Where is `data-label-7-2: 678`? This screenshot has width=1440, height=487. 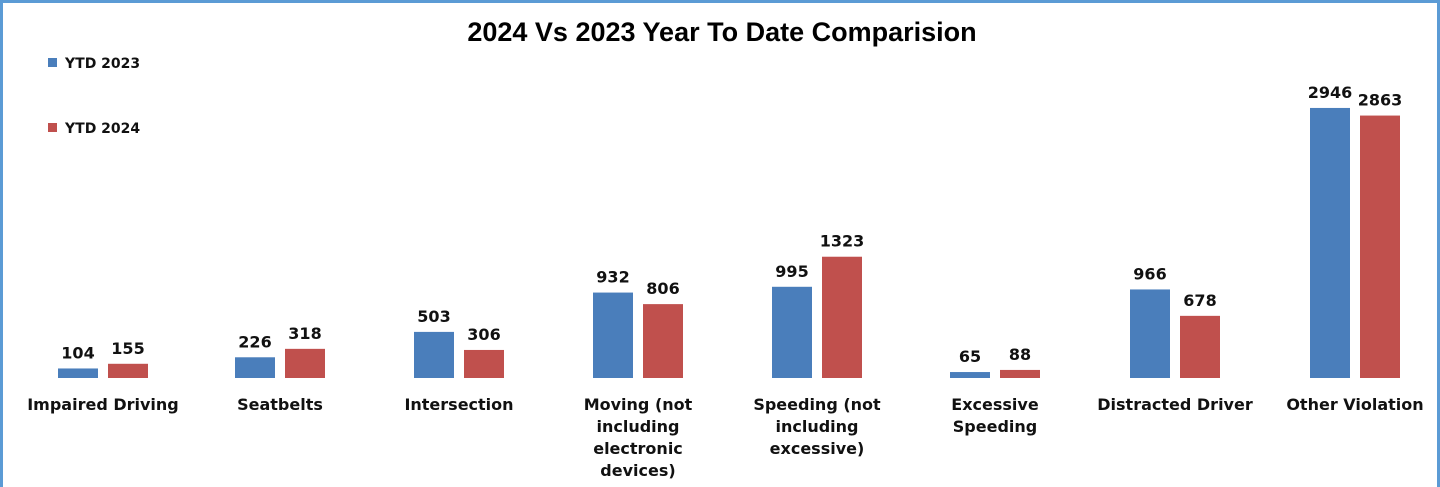 data-label-7-2: 678 is located at coordinates (1199, 300).